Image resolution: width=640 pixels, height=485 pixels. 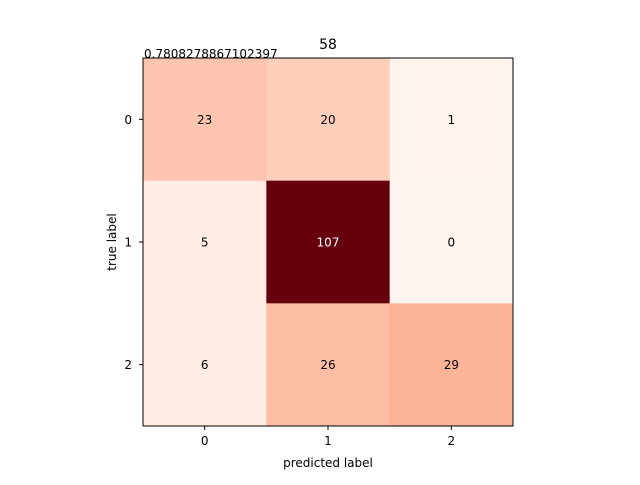 I want to click on cell-value-r1-c2: 0, so click(x=452, y=243).